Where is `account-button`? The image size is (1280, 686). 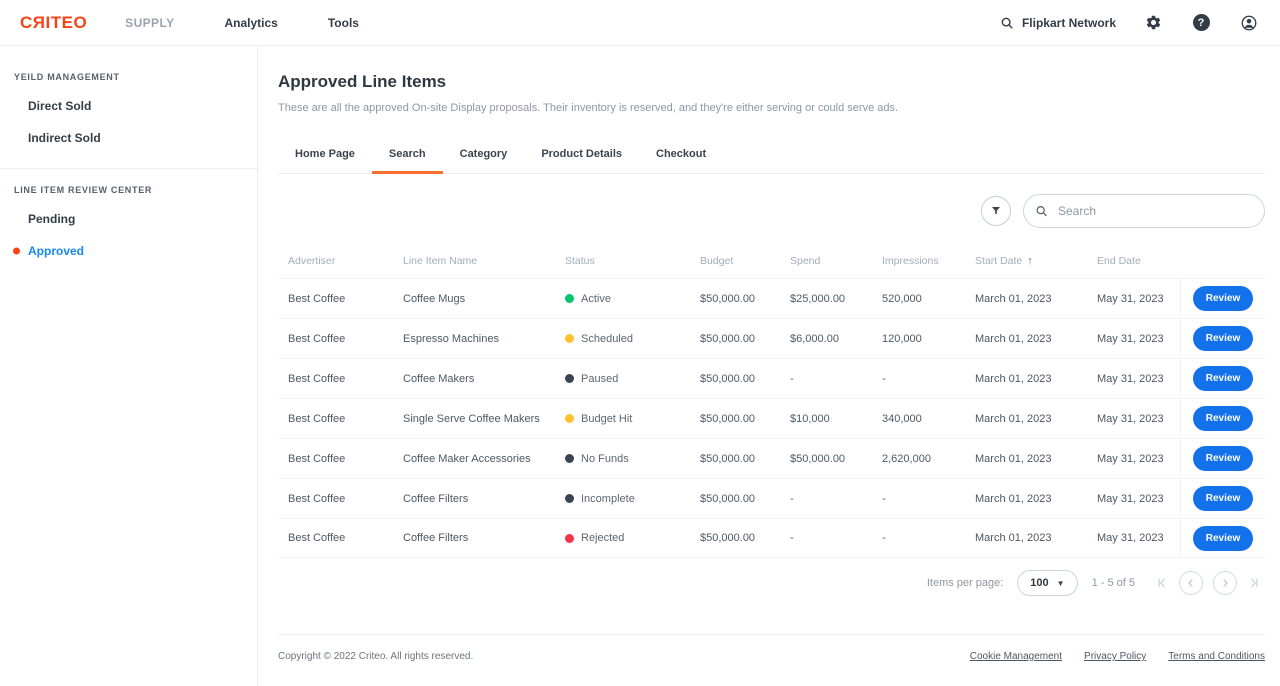 account-button is located at coordinates (1249, 23).